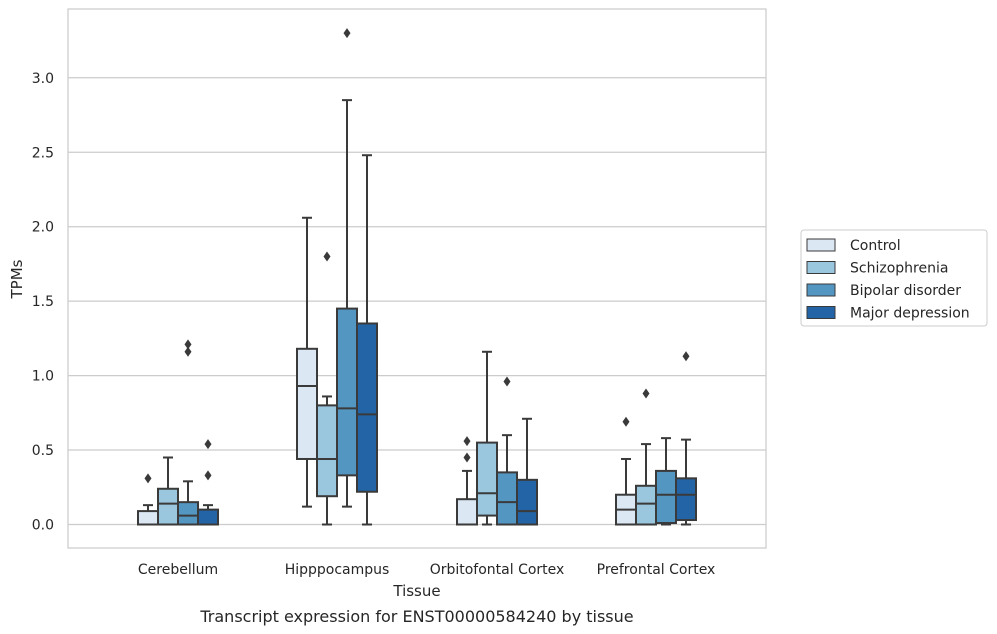  What do you see at coordinates (497, 570) in the screenshot?
I see `x-tick-label: Orbitofontal Cortex` at bounding box center [497, 570].